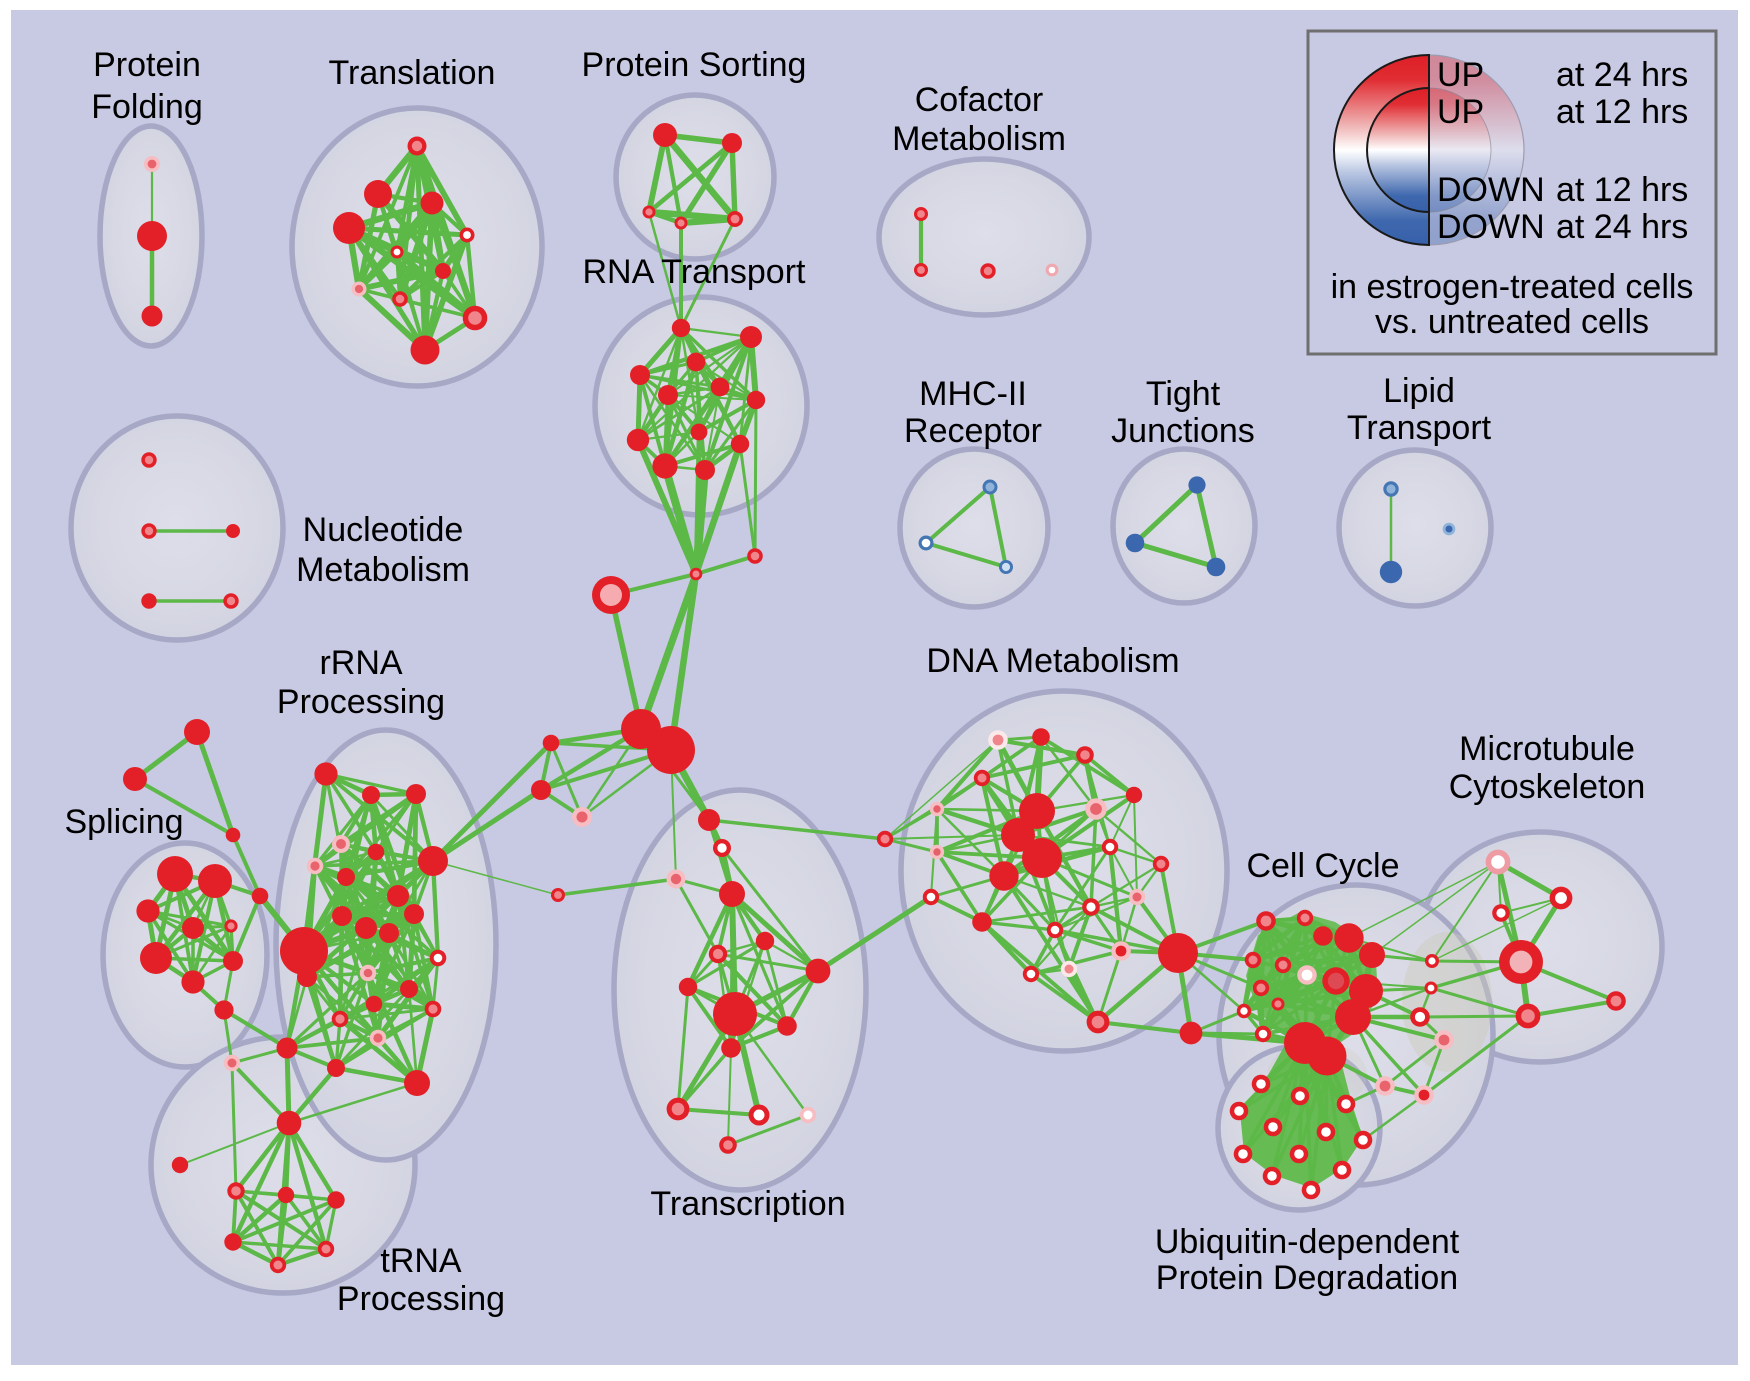 The height and width of the screenshot is (1381, 1750). I want to click on svg-text: Ubiquitin-dependent, so click(1307, 1242).